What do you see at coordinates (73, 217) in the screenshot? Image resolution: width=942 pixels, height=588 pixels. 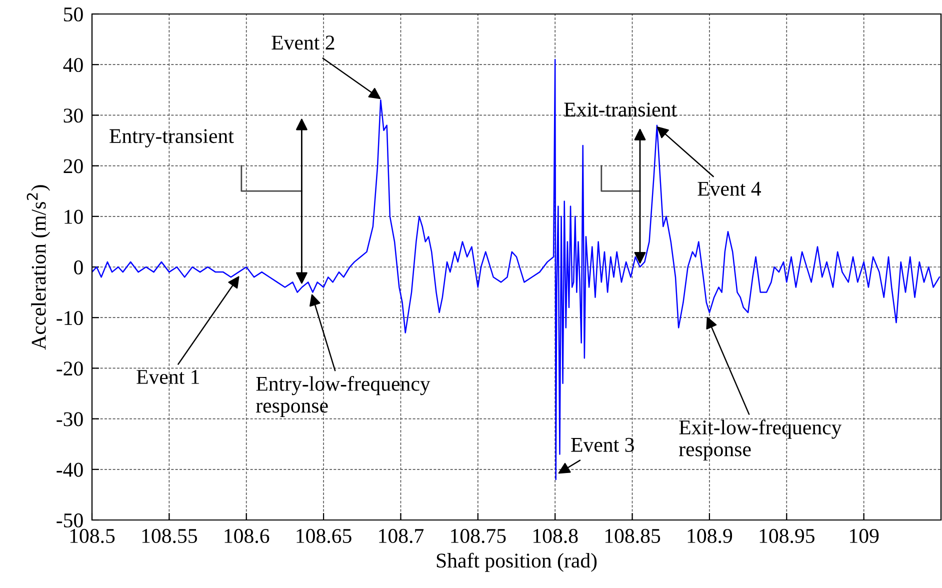 I see `y-tick-label: 10` at bounding box center [73, 217].